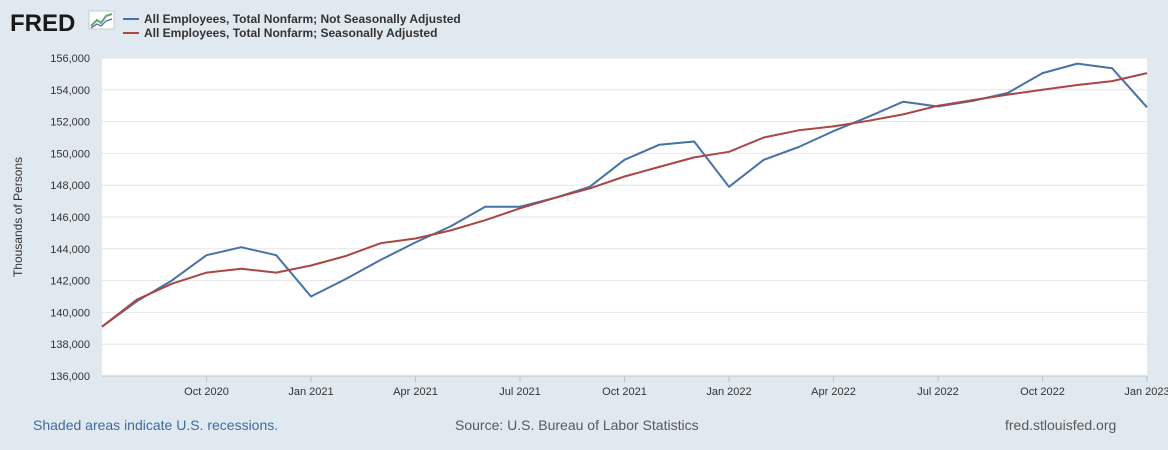 The width and height of the screenshot is (1168, 450). What do you see at coordinates (70, 123) in the screenshot?
I see `y-tick-label: 152,000` at bounding box center [70, 123].